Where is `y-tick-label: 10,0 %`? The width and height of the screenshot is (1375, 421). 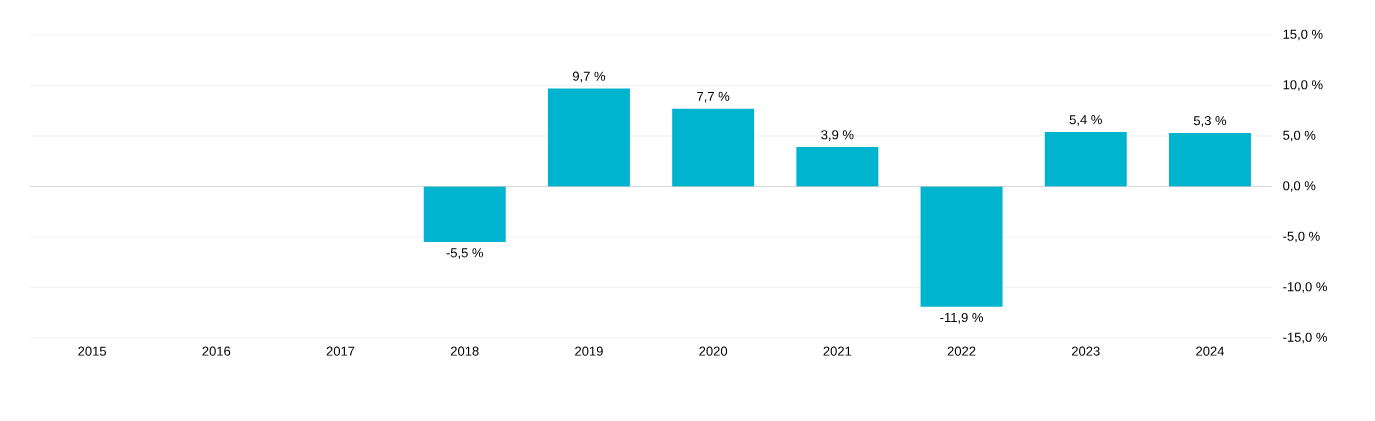 y-tick-label: 10,0 % is located at coordinates (1303, 85).